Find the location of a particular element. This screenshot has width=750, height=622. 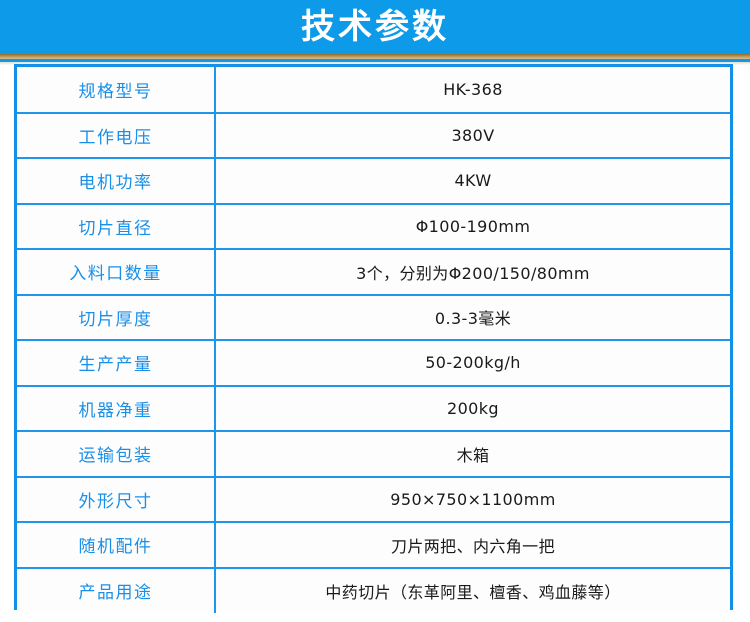

spec-value: 4KW is located at coordinates (472, 180).